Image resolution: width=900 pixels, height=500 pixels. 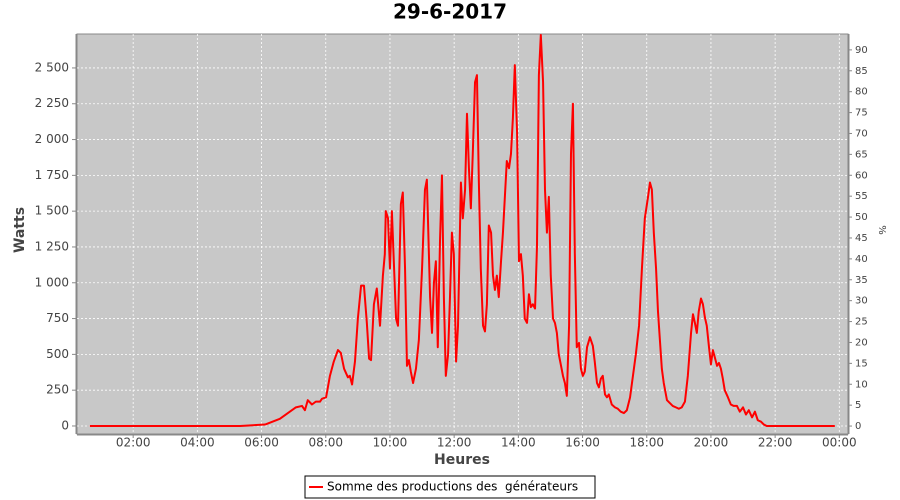 What do you see at coordinates (197, 443) in the screenshot?
I see `x-tick-label: 04:00` at bounding box center [197, 443].